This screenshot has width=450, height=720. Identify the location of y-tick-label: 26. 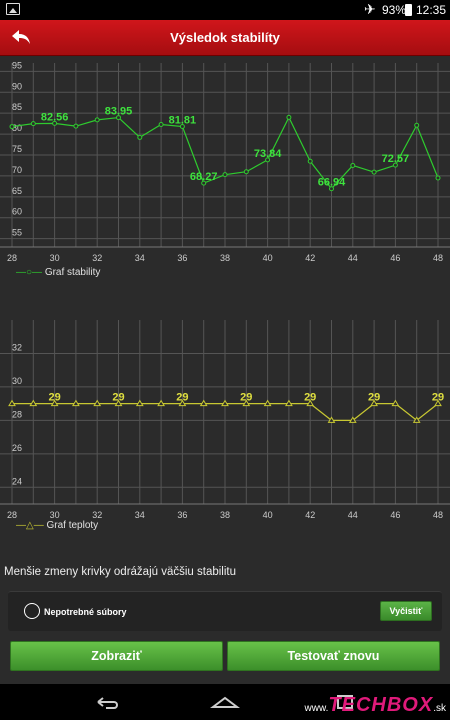
(17, 448).